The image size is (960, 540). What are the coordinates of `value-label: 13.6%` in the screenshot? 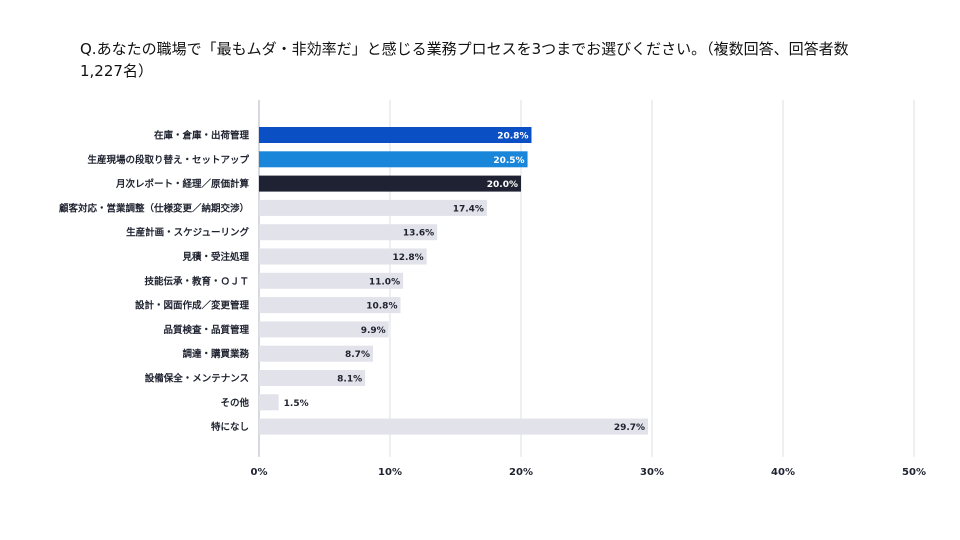 It's located at (418, 234).